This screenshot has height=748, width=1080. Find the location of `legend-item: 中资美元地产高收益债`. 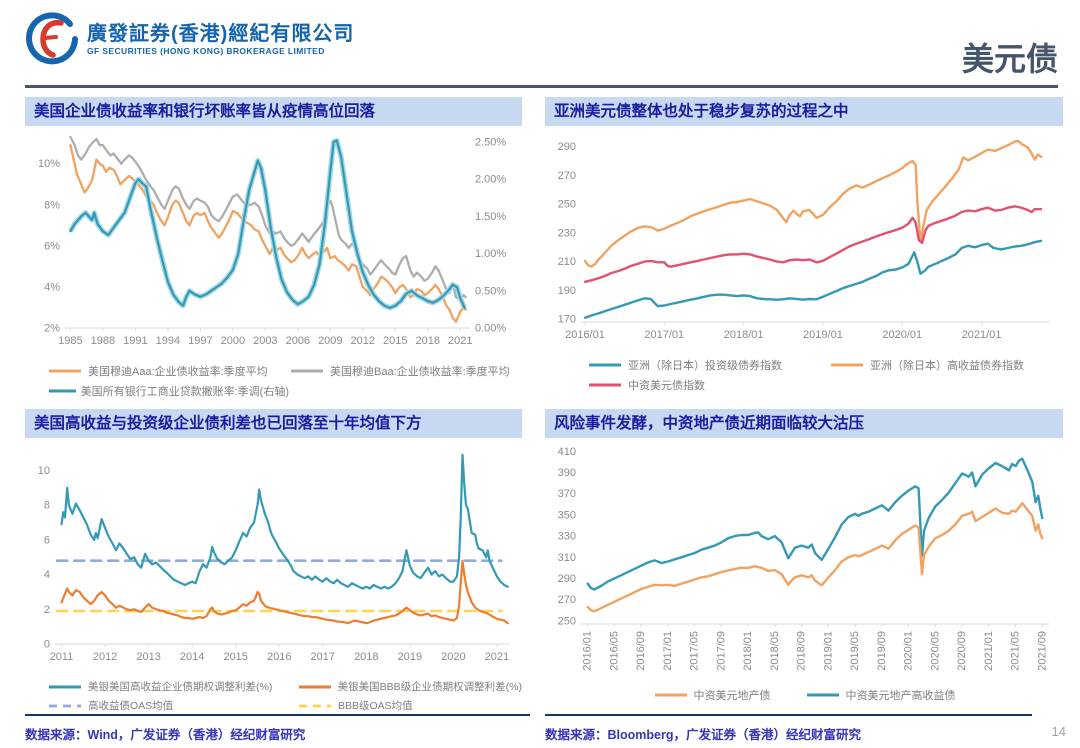

legend-item: 中资美元地产高收益债 is located at coordinates (880, 695).